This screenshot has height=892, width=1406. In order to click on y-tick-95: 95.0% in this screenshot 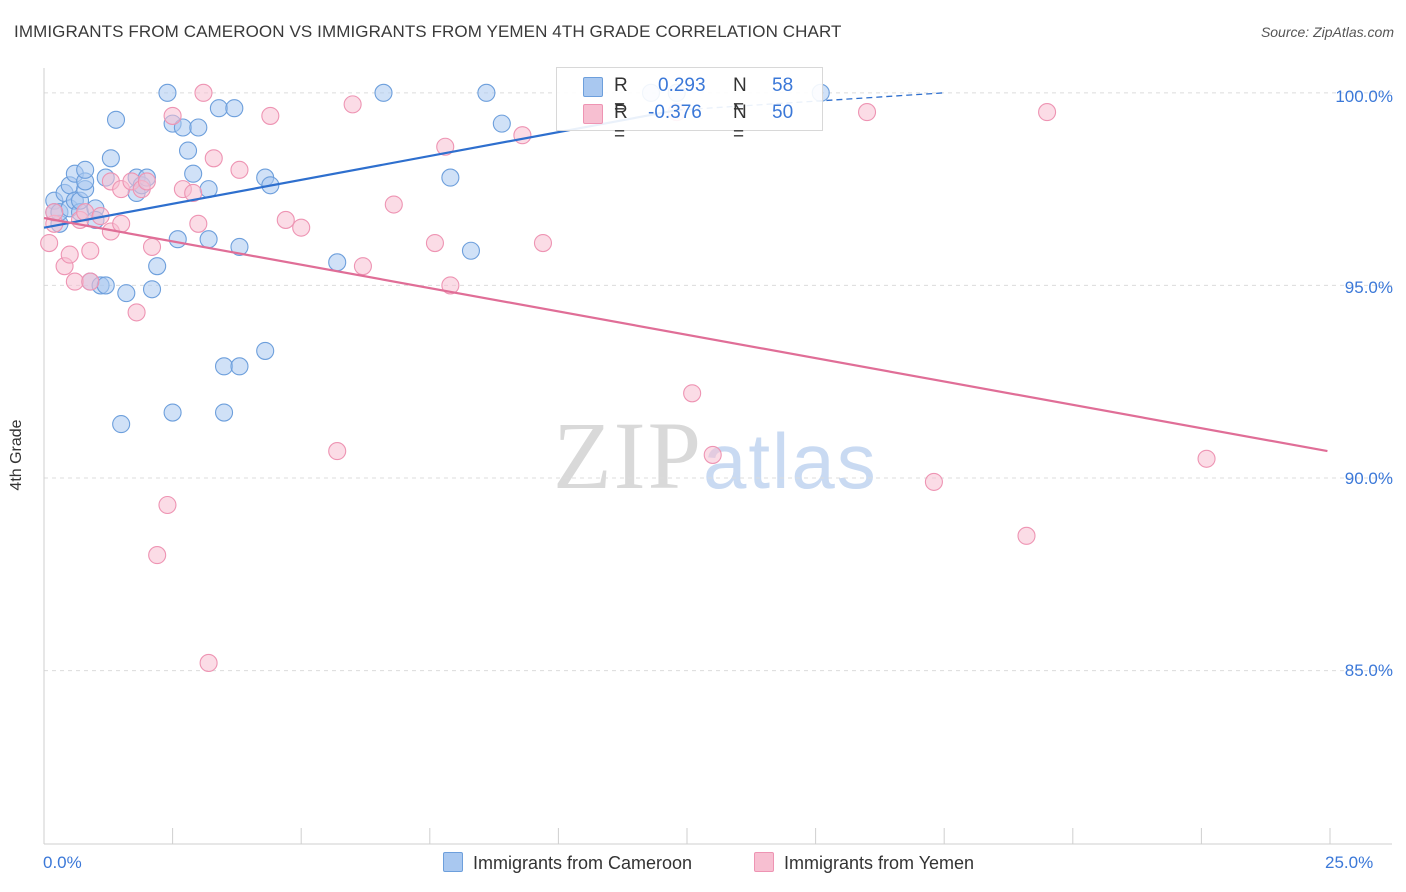, I will do `click(1368, 287)`.